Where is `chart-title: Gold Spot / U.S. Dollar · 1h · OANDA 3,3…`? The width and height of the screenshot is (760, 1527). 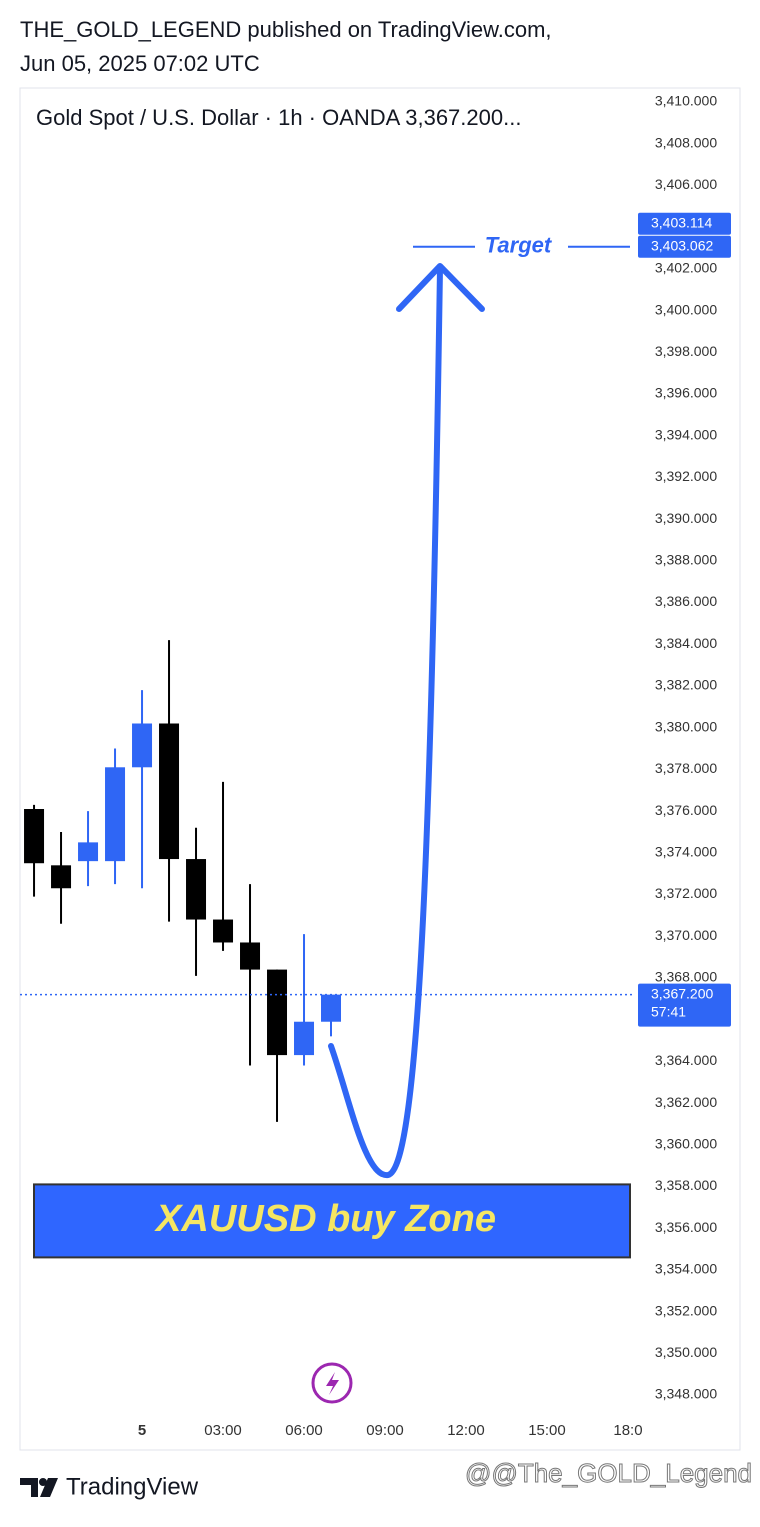
chart-title: Gold Spot / U.S. Dollar · 1h · OANDA 3,3… is located at coordinates (278, 117).